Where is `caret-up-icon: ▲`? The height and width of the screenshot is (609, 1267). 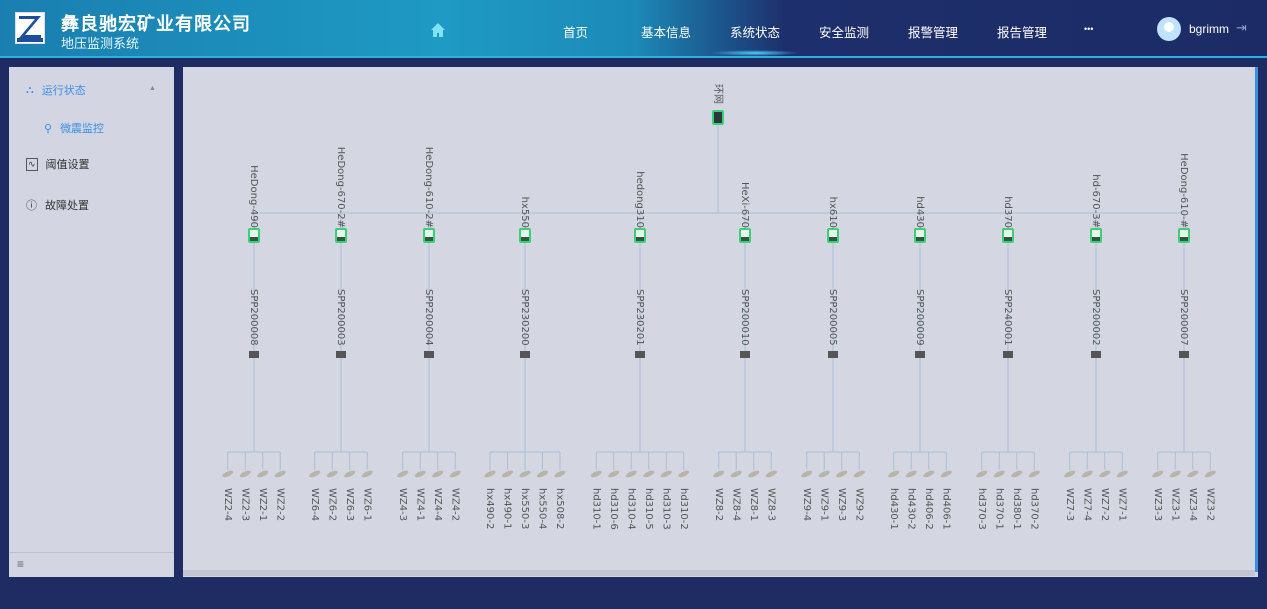 caret-up-icon: ▲ is located at coordinates (152, 88).